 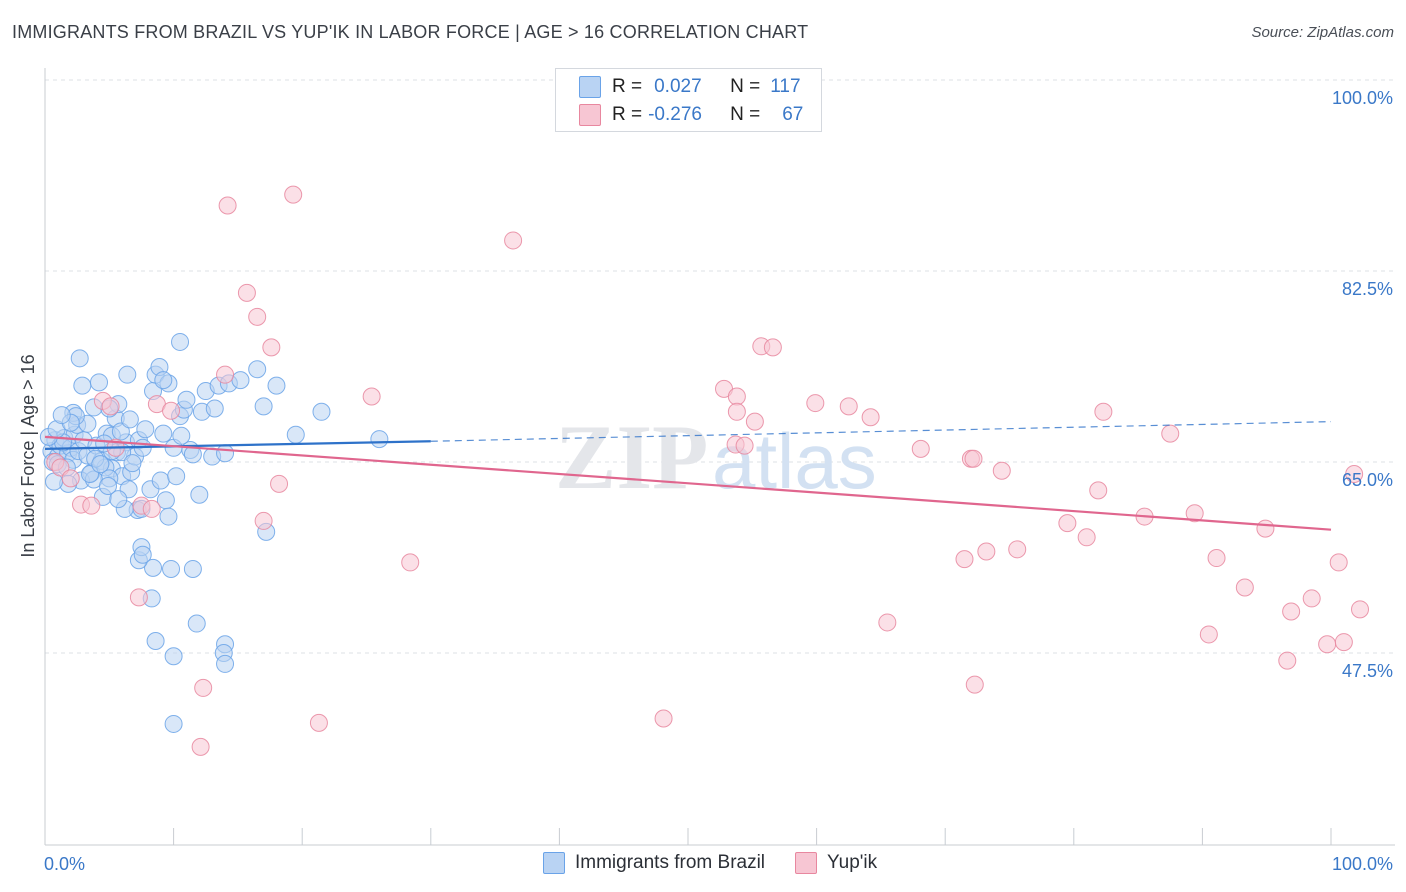 What do you see at coordinates (1367, 671) in the screenshot?
I see `y-tick-label: 47.5%` at bounding box center [1367, 671].